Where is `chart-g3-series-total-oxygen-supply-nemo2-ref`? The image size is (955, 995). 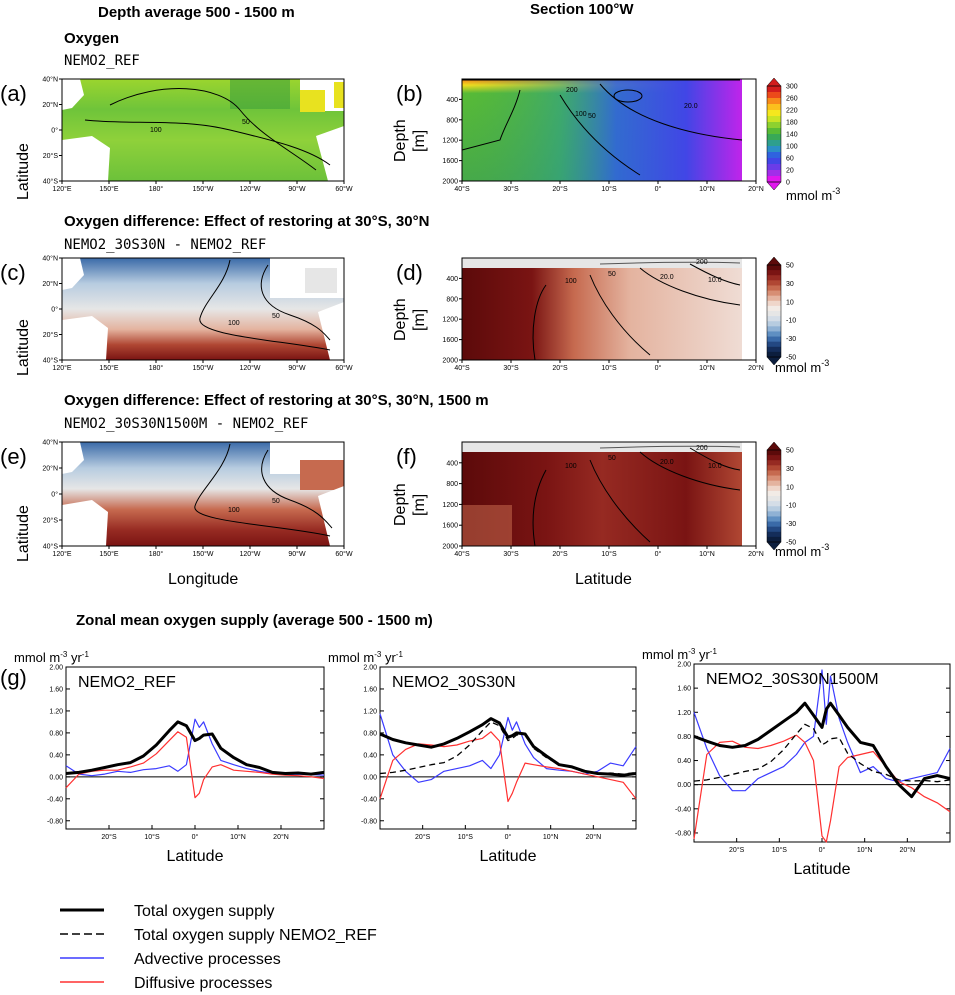
chart-g3-series-total-oxygen-supply-nemo2-ref is located at coordinates (822, 753).